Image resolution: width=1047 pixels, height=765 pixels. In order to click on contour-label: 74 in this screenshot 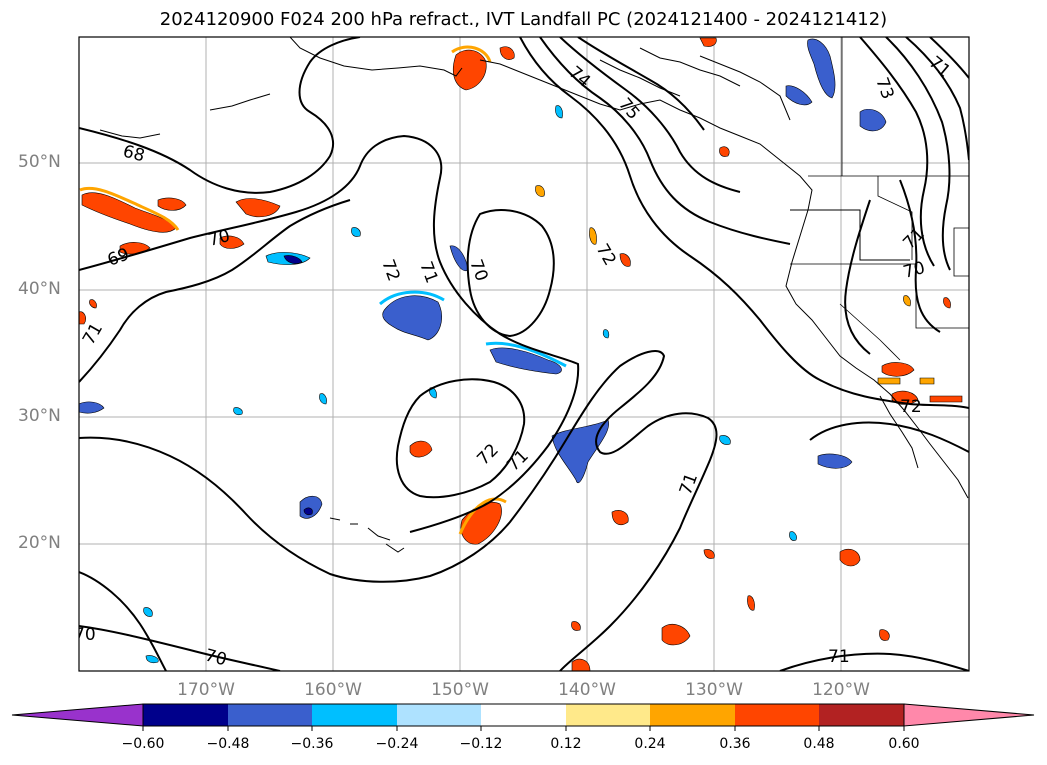, I will do `click(579, 77)`.